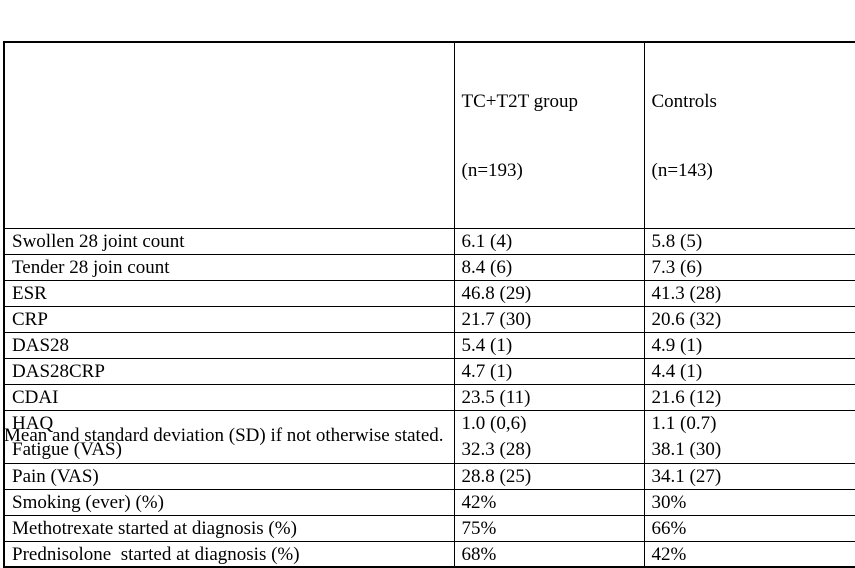  What do you see at coordinates (749, 554) in the screenshot?
I see `controls-value: 42%` at bounding box center [749, 554].